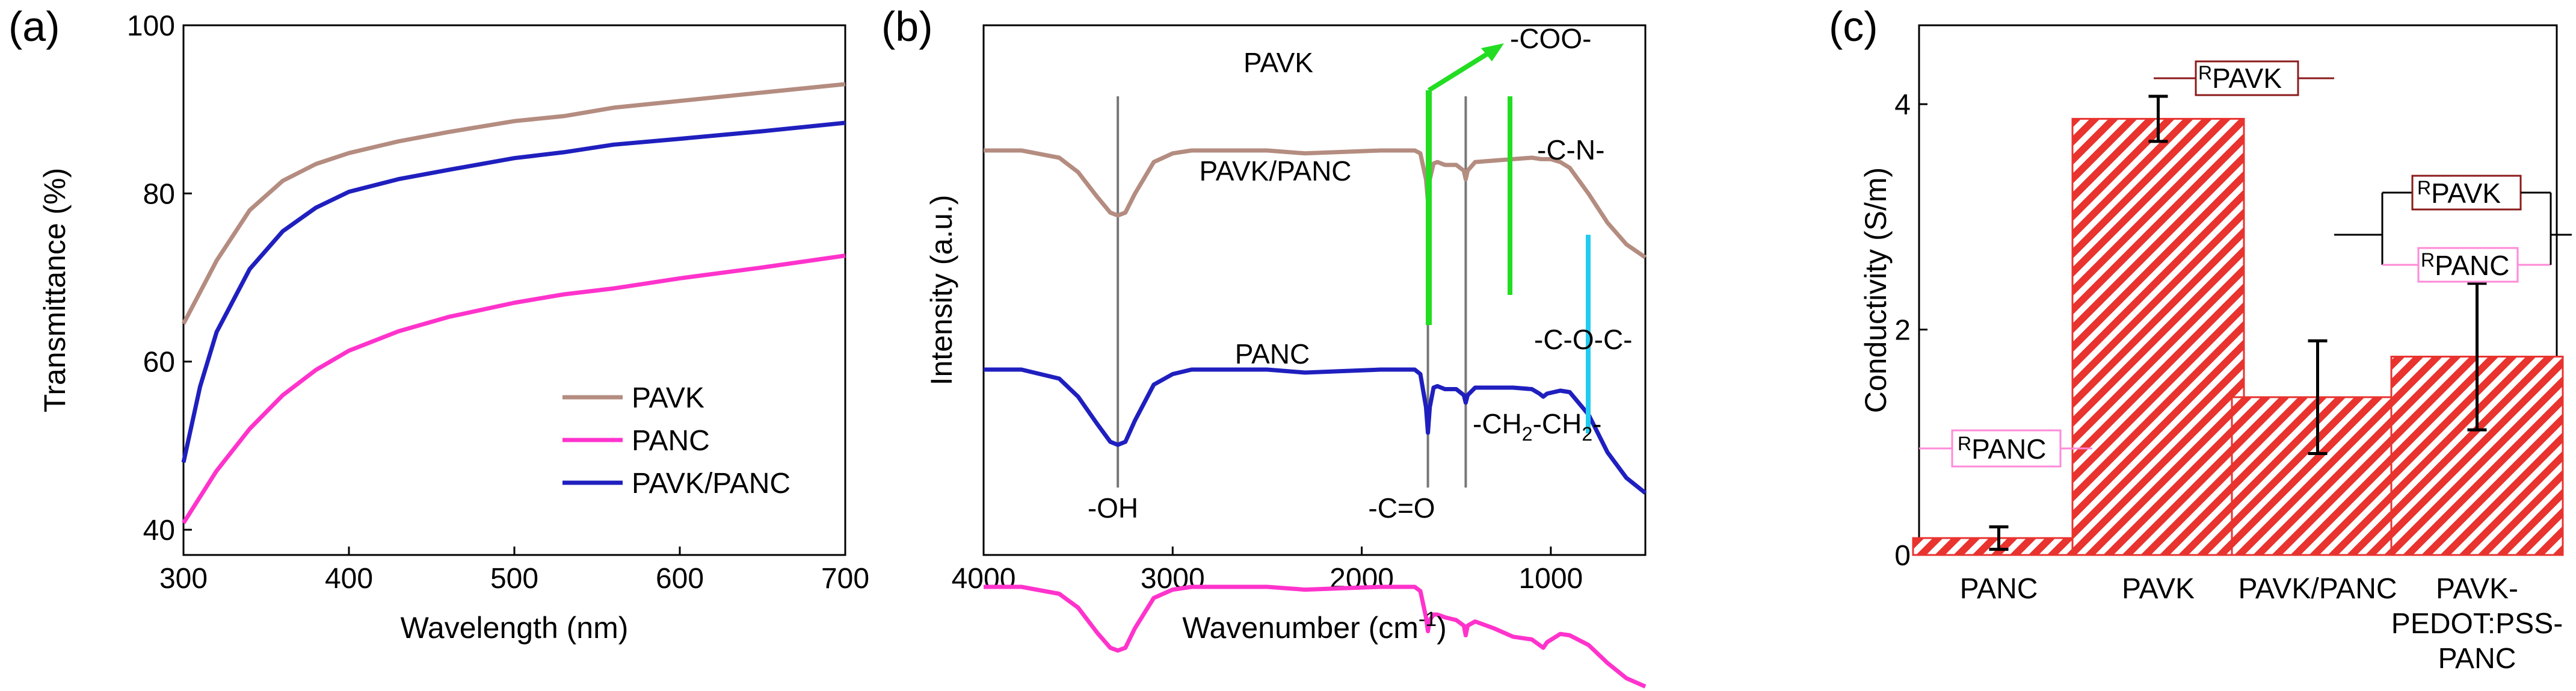 This screenshot has height=691, width=2576. Describe the element at coordinates (349, 579) in the screenshot. I see `x-tick-label: 400` at that location.